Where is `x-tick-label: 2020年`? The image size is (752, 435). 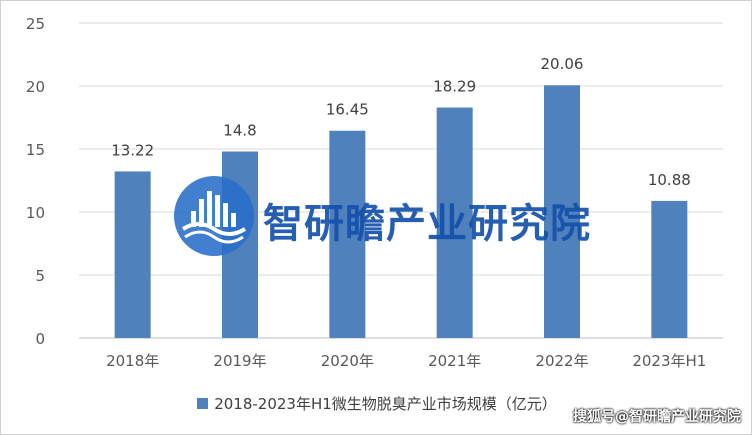 x-tick-label: 2020年 is located at coordinates (347, 361).